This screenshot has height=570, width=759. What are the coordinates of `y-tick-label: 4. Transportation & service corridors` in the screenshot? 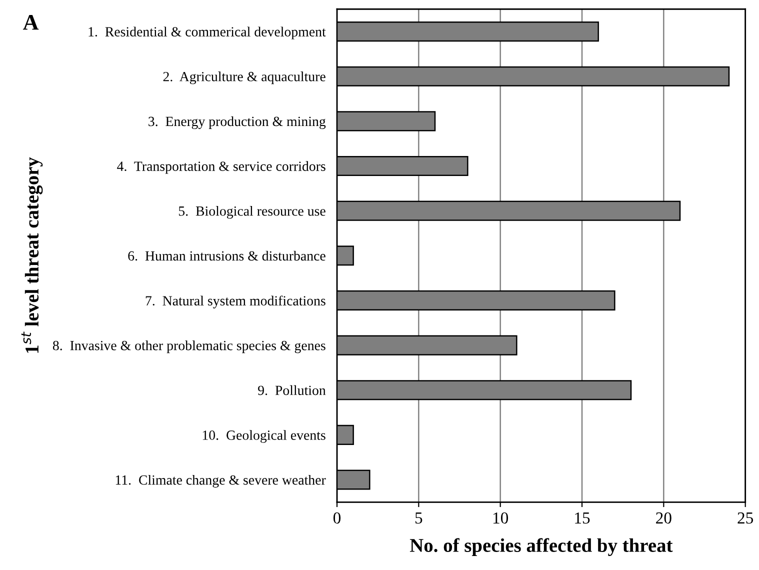 It's located at (221, 167).